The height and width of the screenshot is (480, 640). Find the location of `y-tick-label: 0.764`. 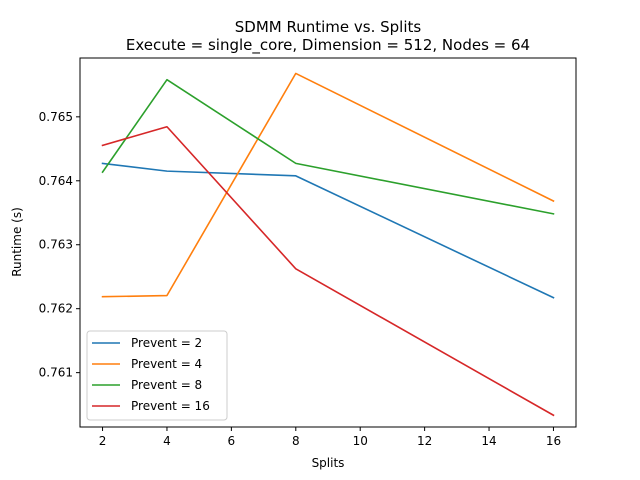

y-tick-label: 0.764 is located at coordinates (56, 181).